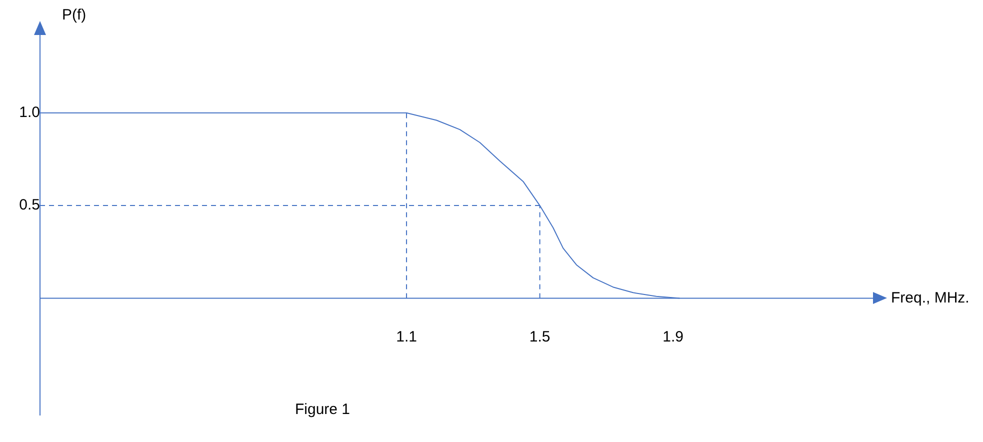 The image size is (983, 442). I want to click on x-axis-title: Freq., MHz., so click(930, 297).